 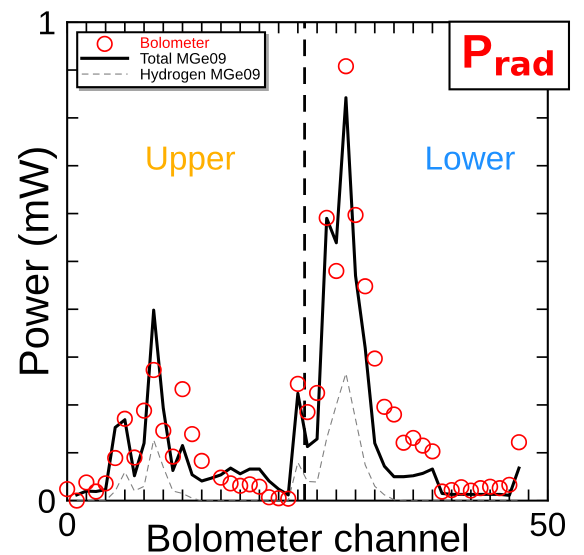 I want to click on y-tick-label: 1, so click(x=47, y=22).